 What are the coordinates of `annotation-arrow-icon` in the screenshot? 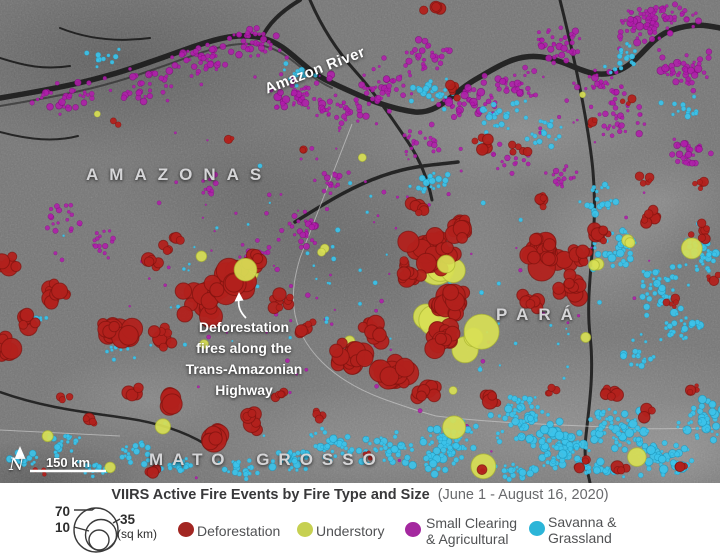 It's located at (240, 305).